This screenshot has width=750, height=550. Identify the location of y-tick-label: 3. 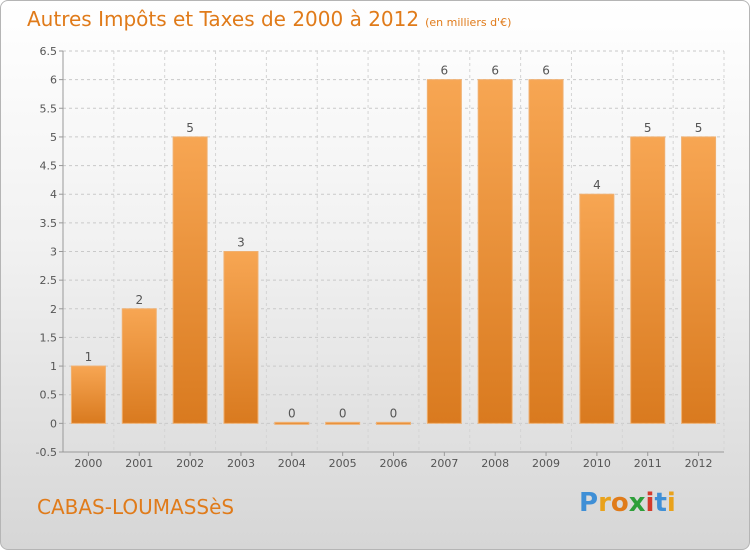
(53, 252).